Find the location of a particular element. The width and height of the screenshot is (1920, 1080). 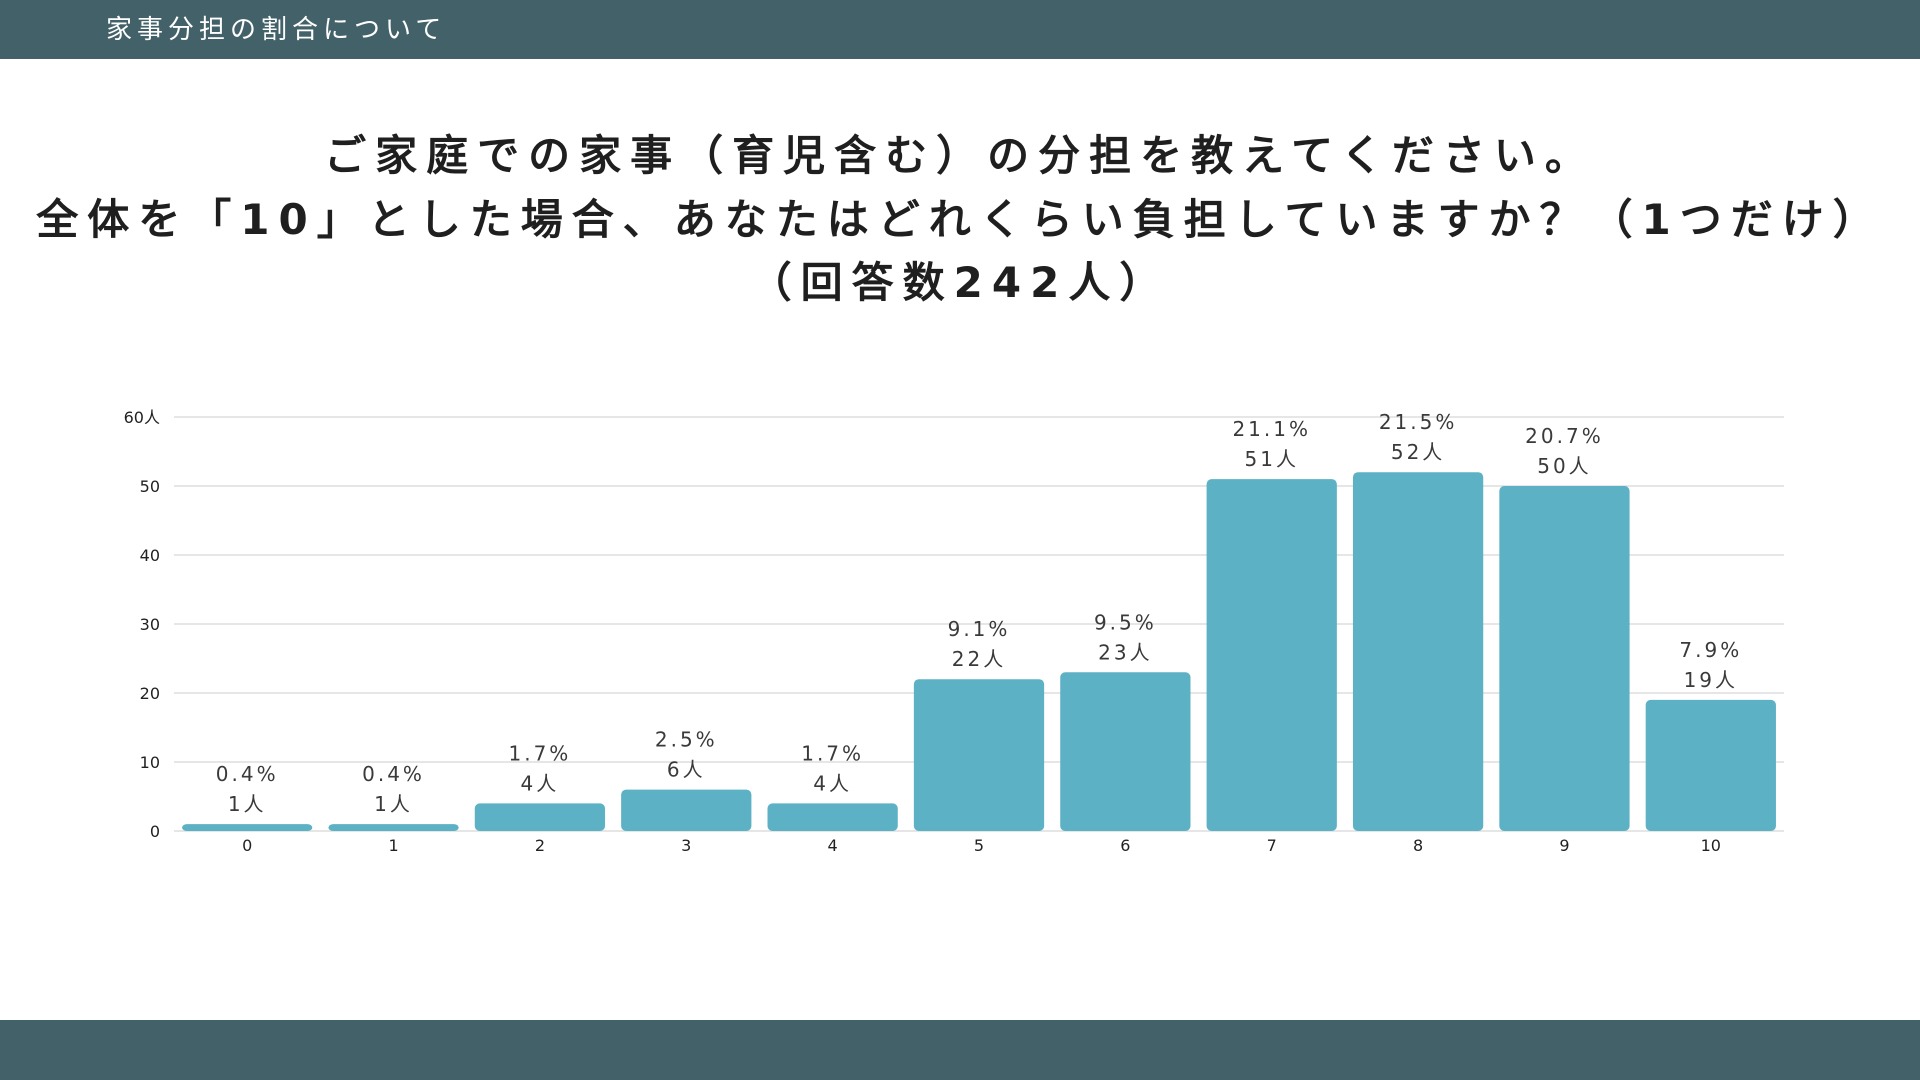

percent-label: 9.1% is located at coordinates (979, 629).